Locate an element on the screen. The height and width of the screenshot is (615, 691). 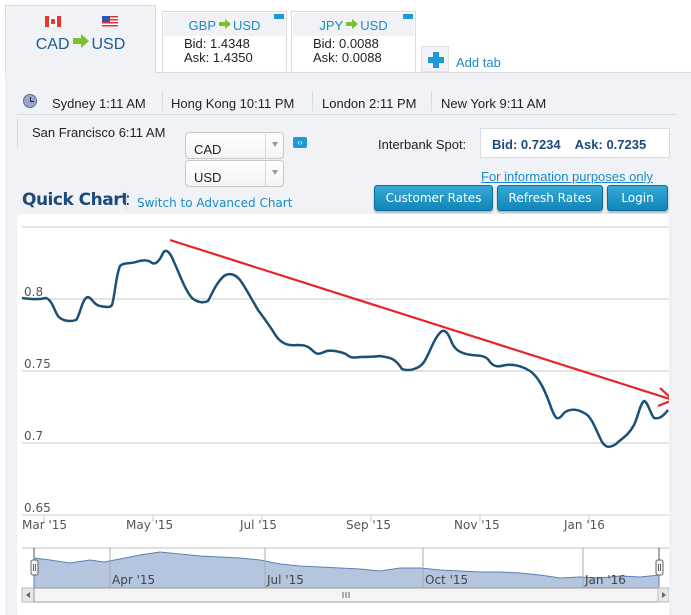
ask-line: Ask: 0.0088 is located at coordinates (353, 58).